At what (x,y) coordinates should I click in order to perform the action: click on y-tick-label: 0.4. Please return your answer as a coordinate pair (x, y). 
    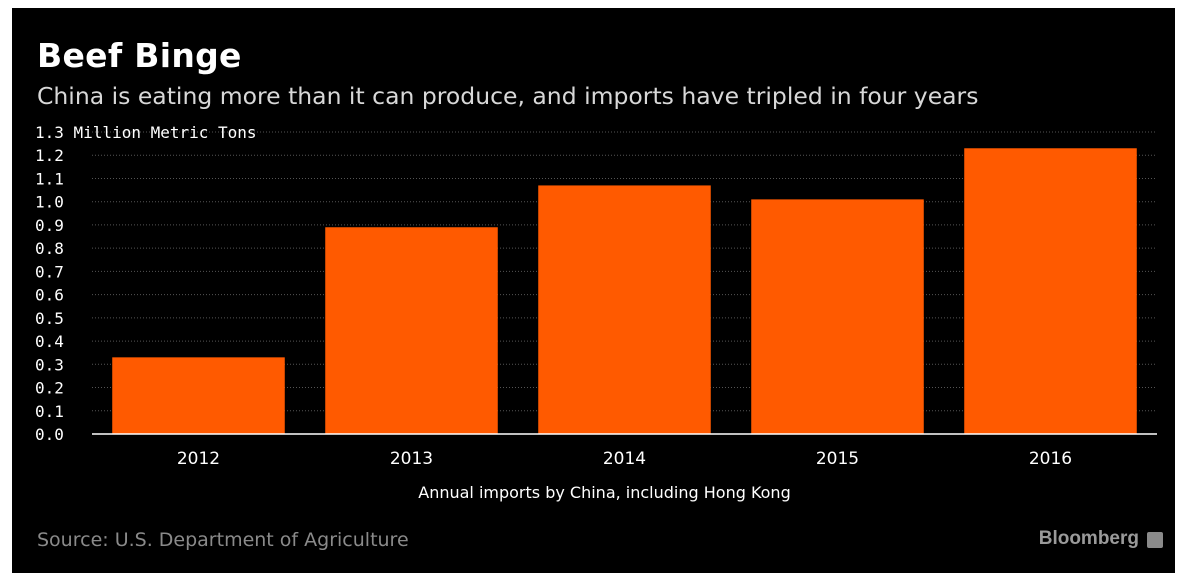
    Looking at the image, I should click on (49, 341).